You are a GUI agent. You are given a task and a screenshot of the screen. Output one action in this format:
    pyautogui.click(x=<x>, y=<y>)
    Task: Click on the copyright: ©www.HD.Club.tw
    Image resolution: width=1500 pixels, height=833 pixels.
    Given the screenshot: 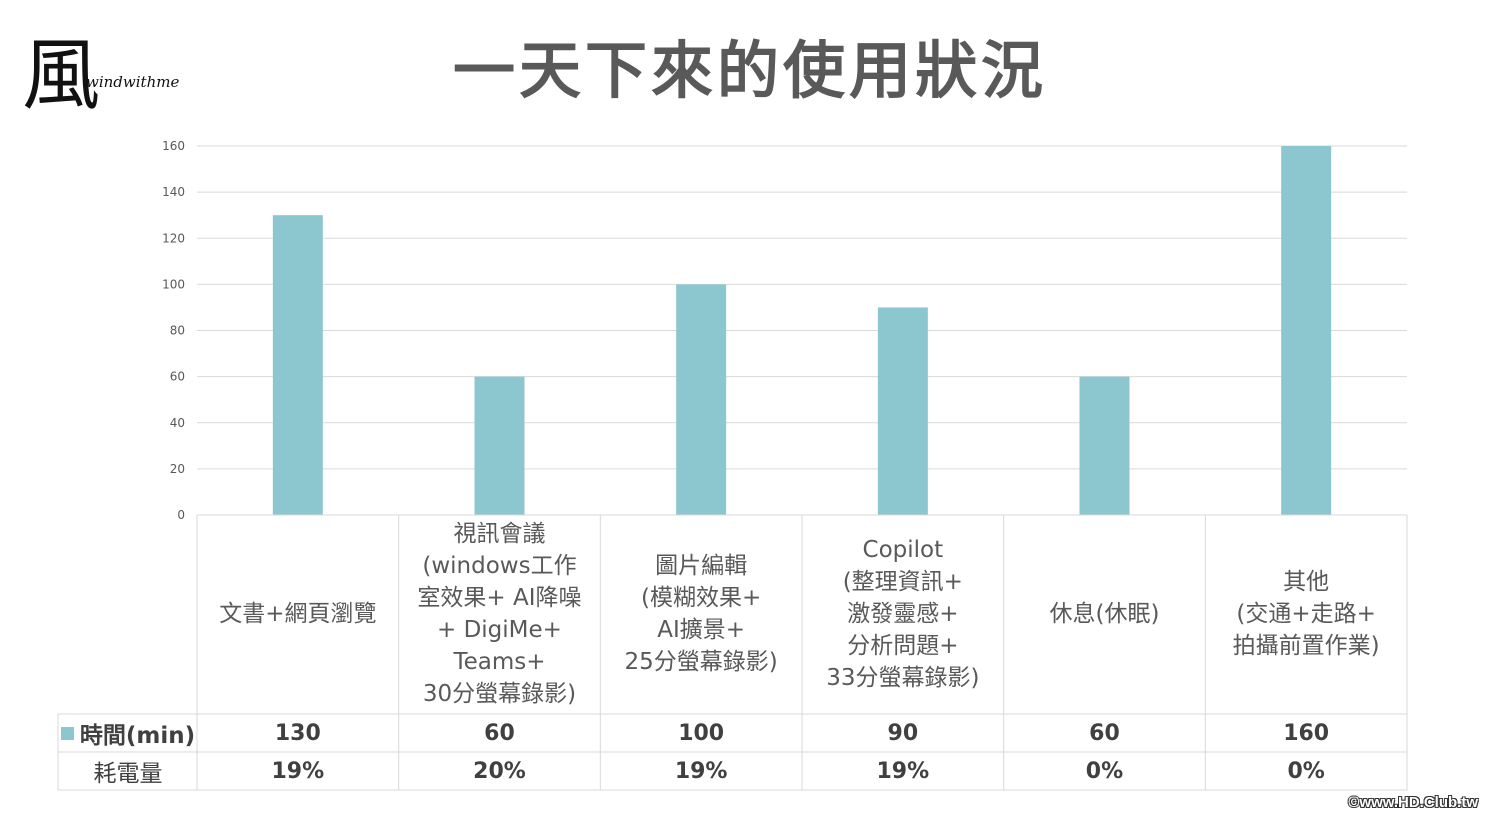 What is the action you would take?
    pyautogui.click(x=1413, y=802)
    